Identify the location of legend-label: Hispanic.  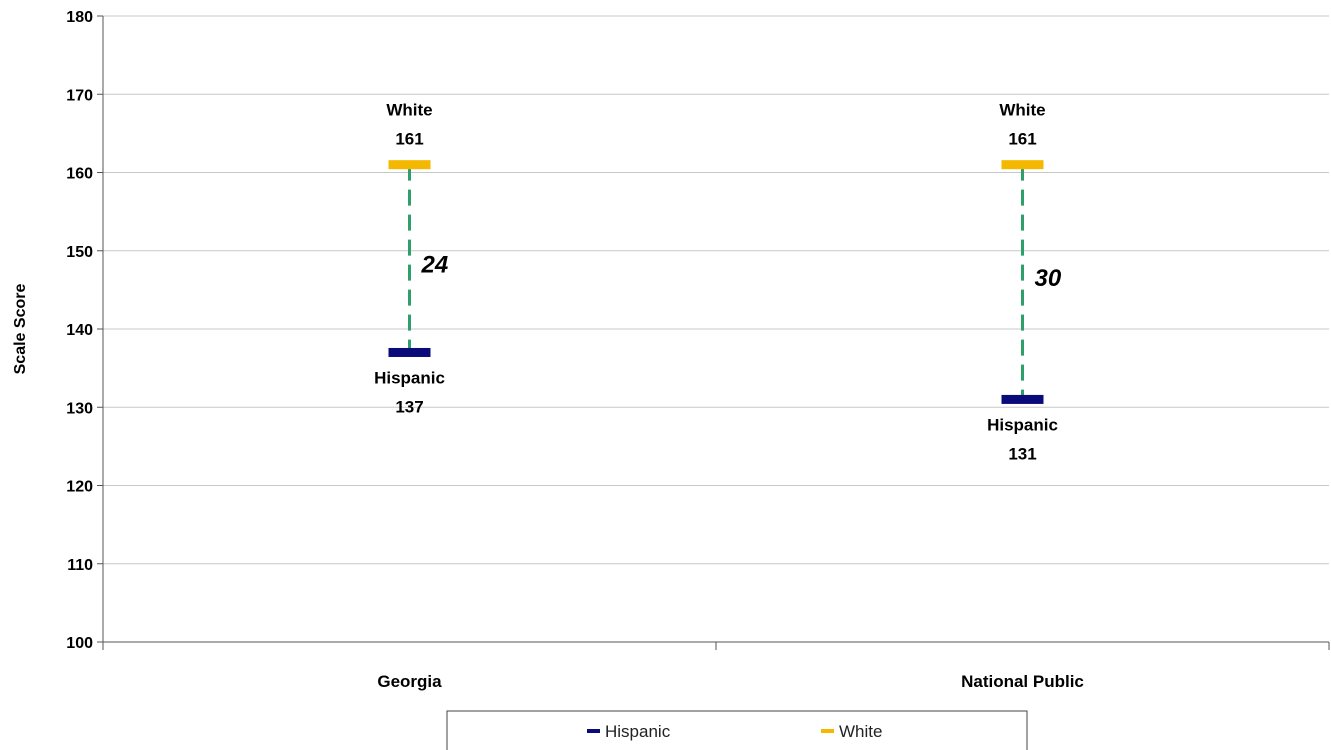
(638, 731).